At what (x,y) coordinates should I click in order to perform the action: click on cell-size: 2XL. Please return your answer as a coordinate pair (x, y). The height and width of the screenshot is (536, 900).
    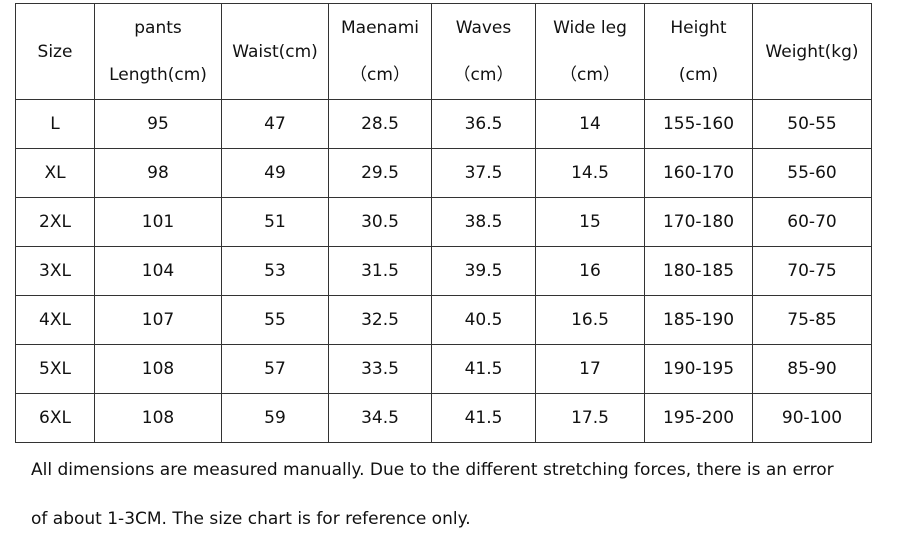
    Looking at the image, I should click on (55, 222).